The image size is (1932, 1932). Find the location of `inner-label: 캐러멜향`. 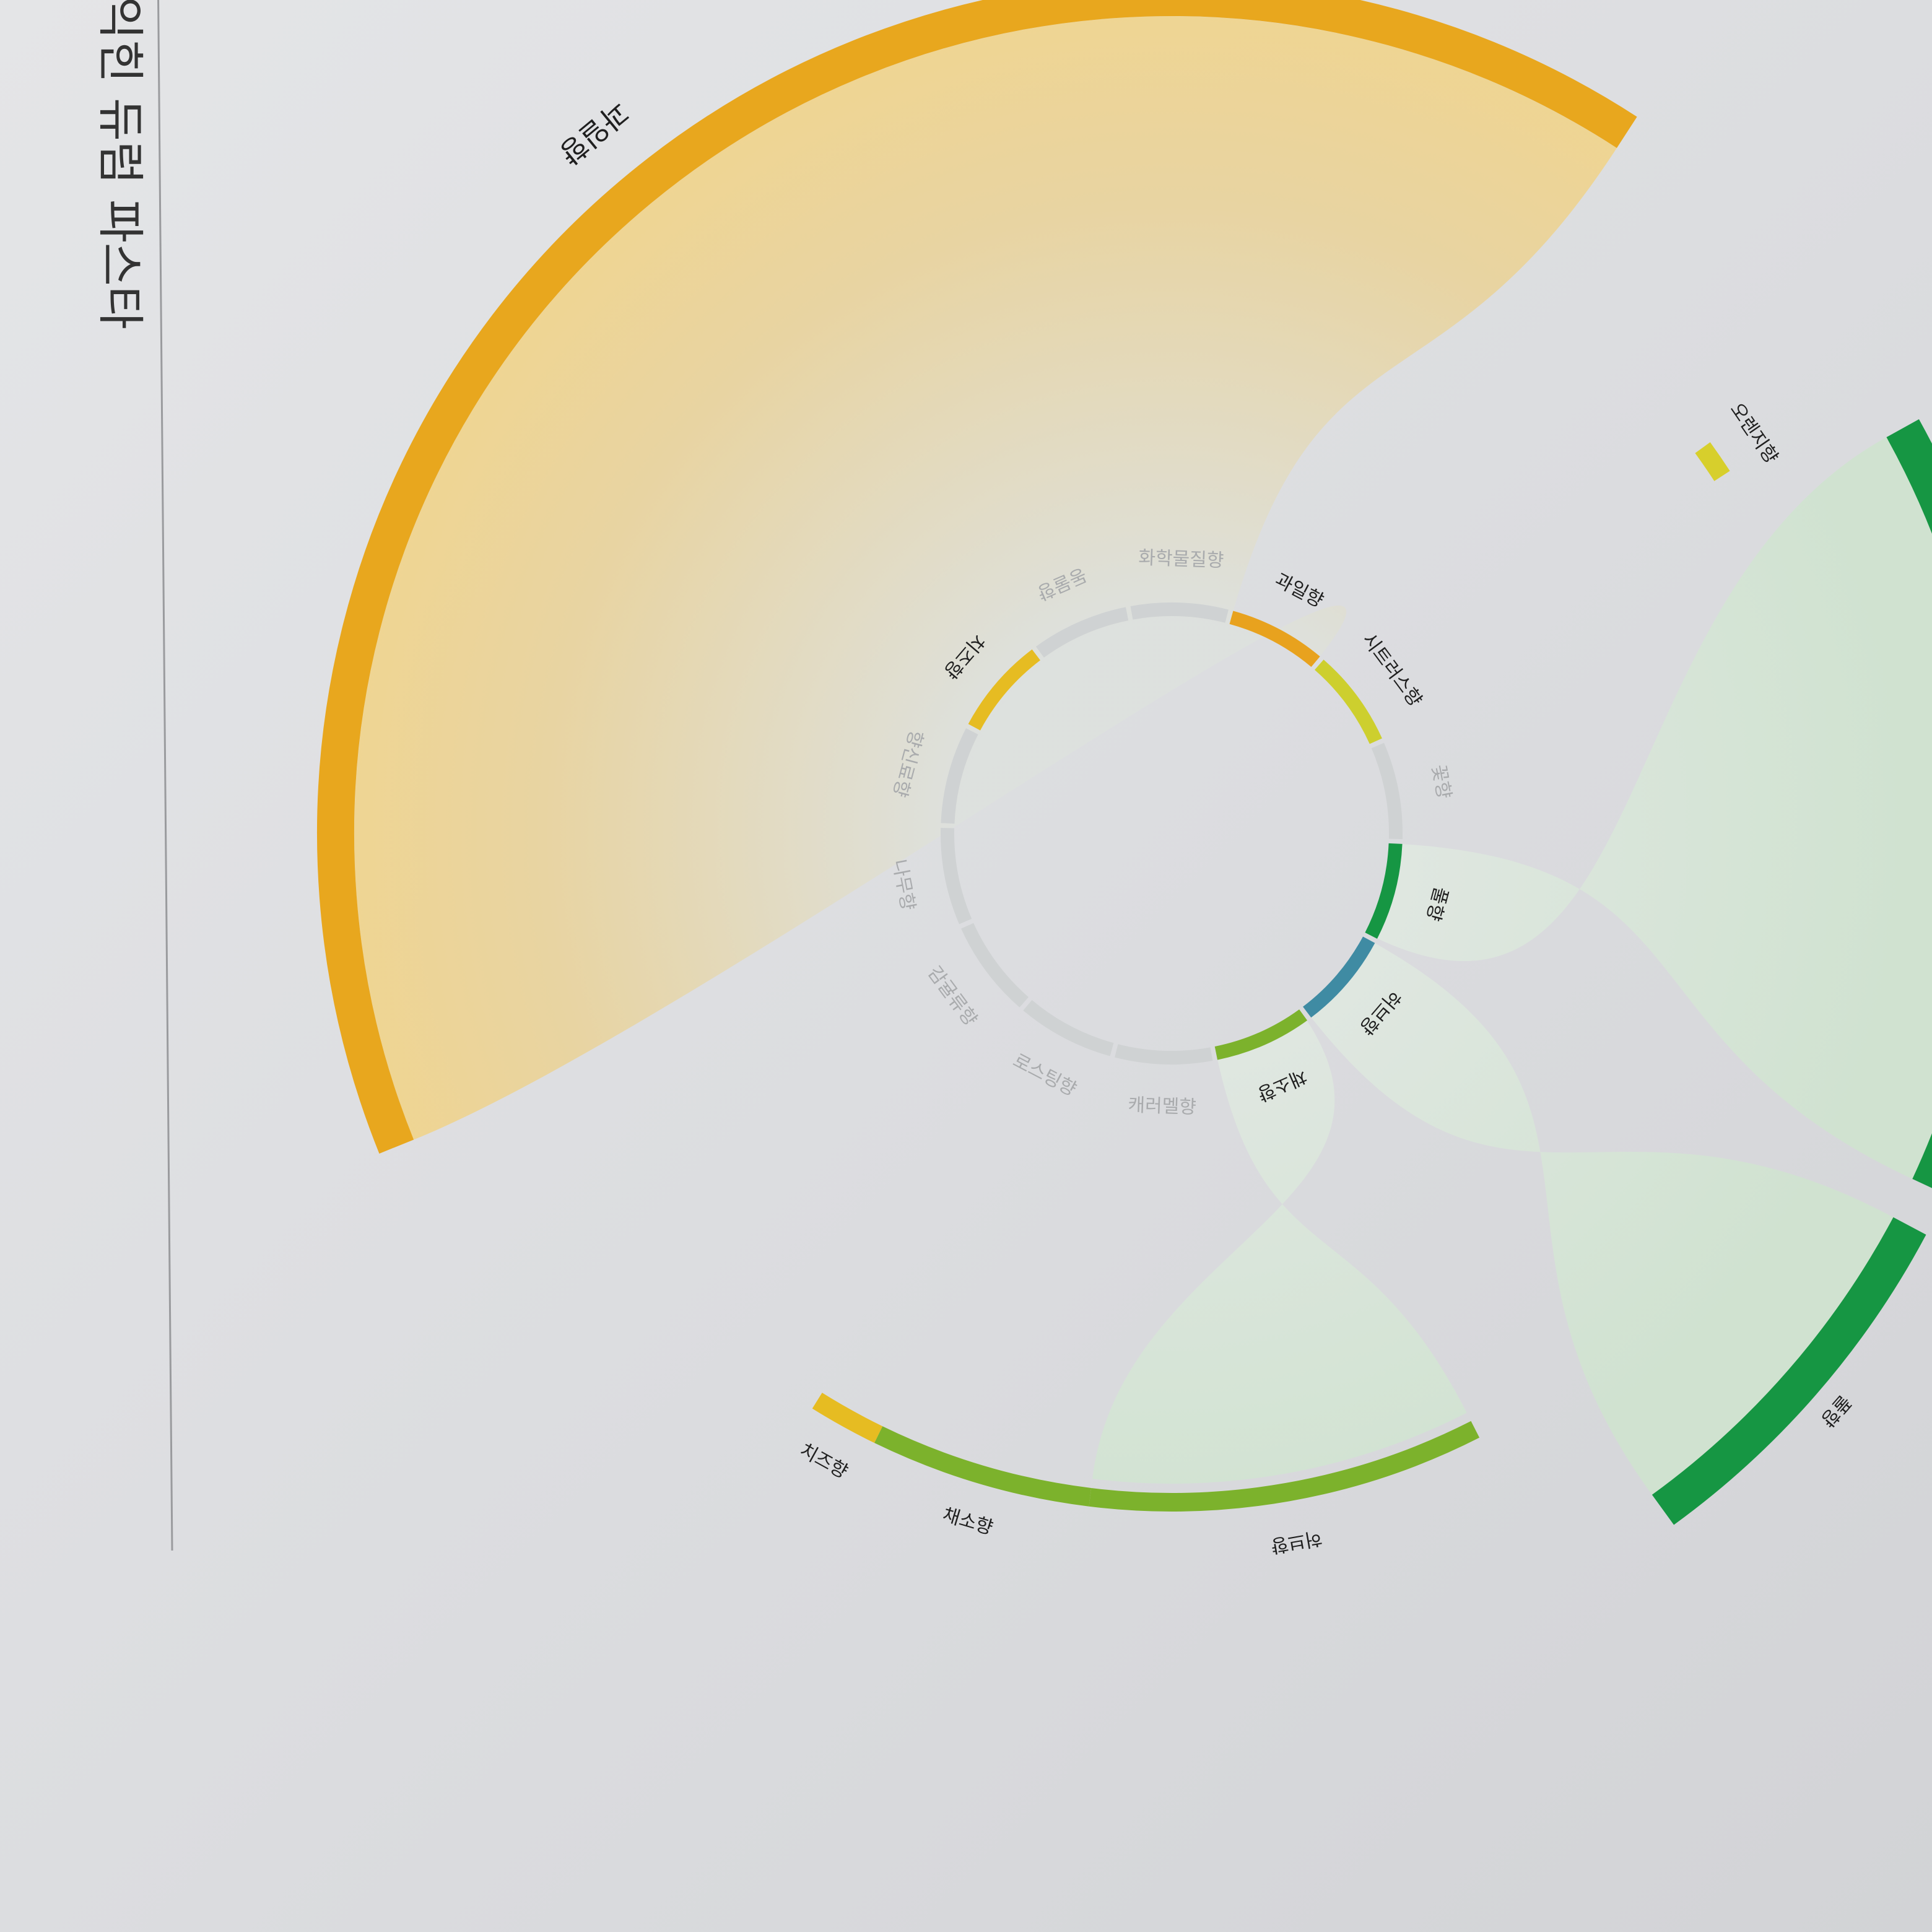

inner-label: 캐러멜향 is located at coordinates (1162, 1106).